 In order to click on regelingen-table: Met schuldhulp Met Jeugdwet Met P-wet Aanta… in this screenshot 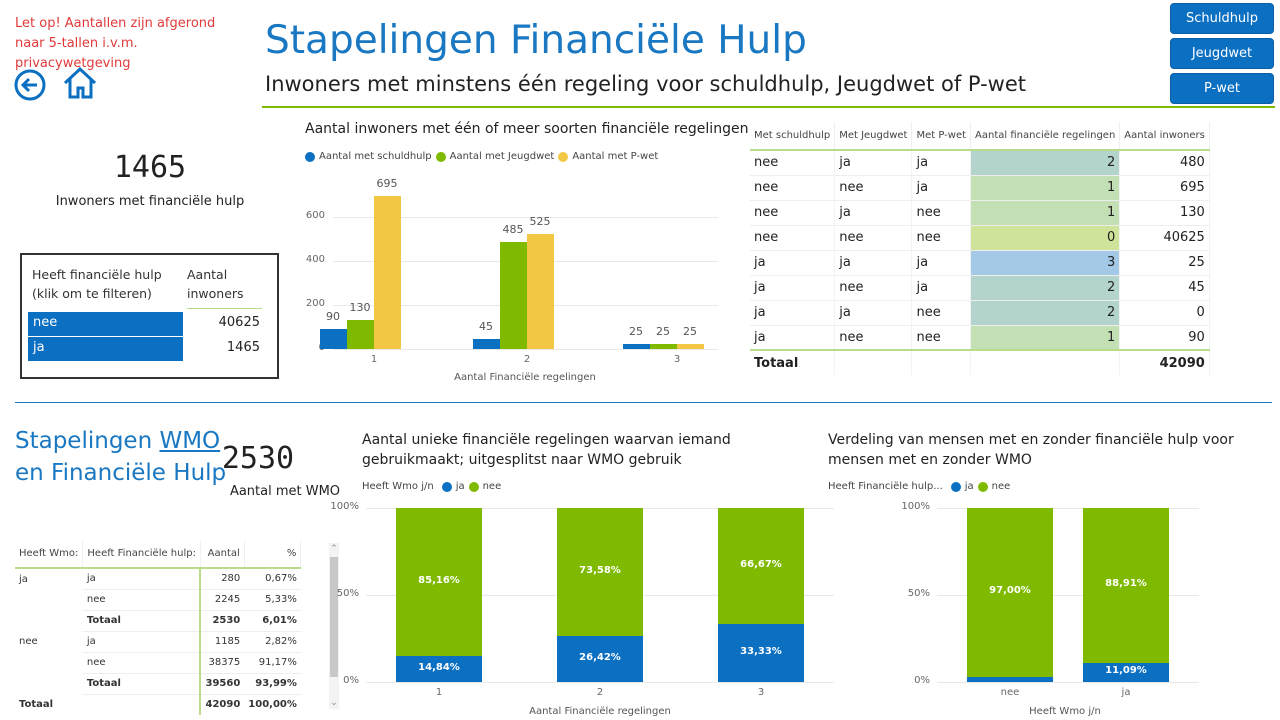, I will do `click(980, 248)`.